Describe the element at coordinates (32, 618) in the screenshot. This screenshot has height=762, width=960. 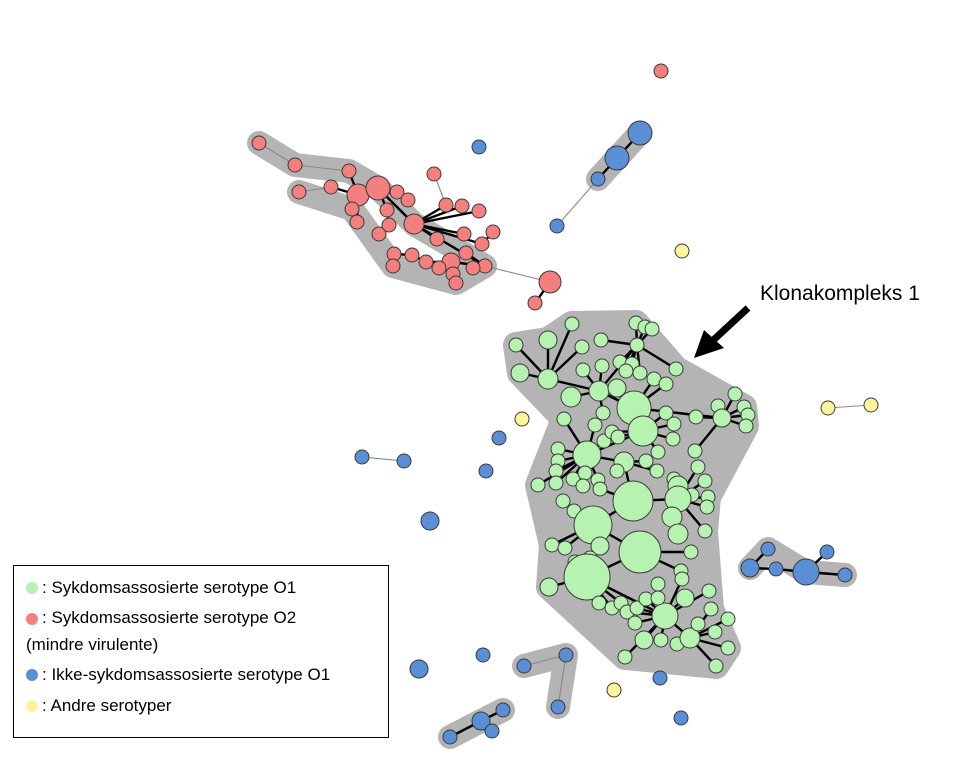
I see `legend-swatch-o2-disease` at that location.